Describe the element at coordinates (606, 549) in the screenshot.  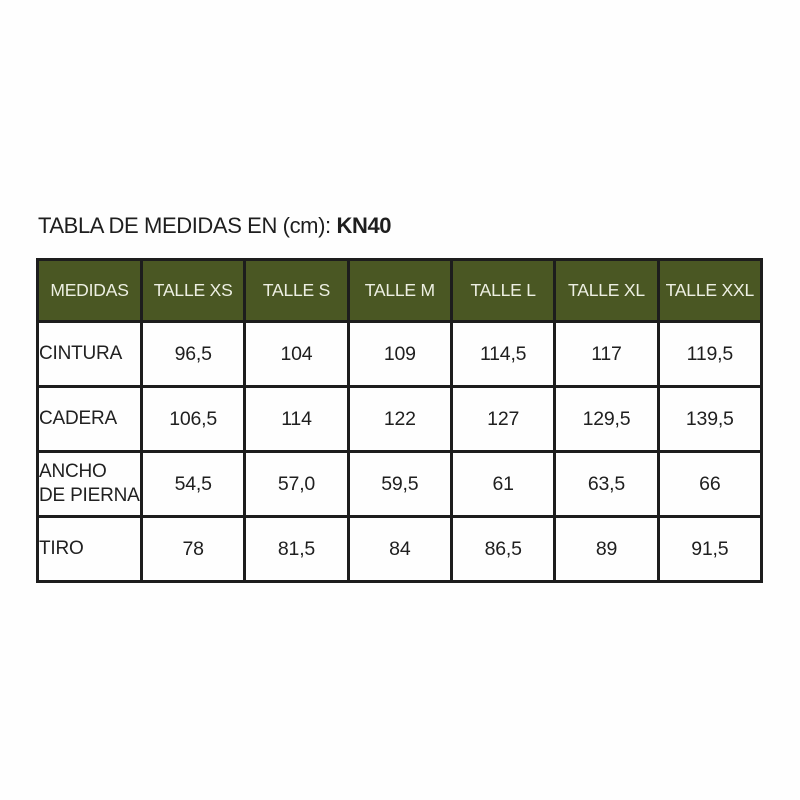
I see `measurement-cell: 89` at that location.